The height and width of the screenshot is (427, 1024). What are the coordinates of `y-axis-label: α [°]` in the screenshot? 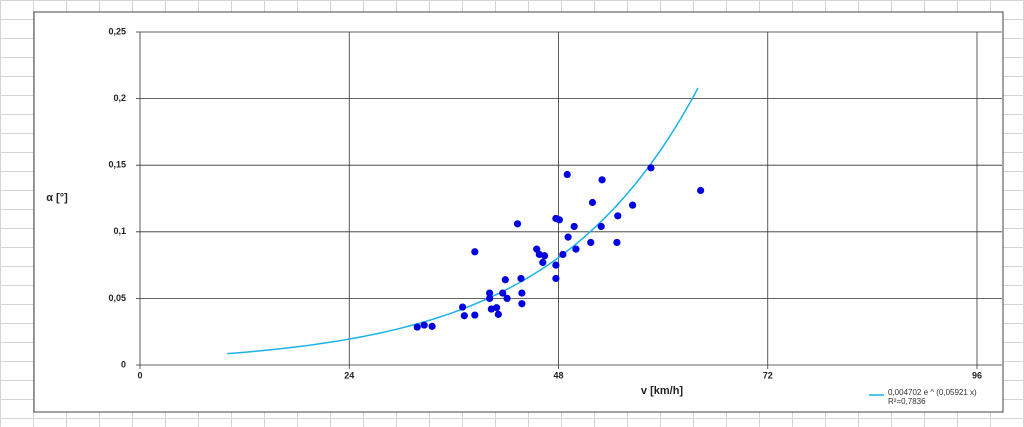 It's located at (57, 198).